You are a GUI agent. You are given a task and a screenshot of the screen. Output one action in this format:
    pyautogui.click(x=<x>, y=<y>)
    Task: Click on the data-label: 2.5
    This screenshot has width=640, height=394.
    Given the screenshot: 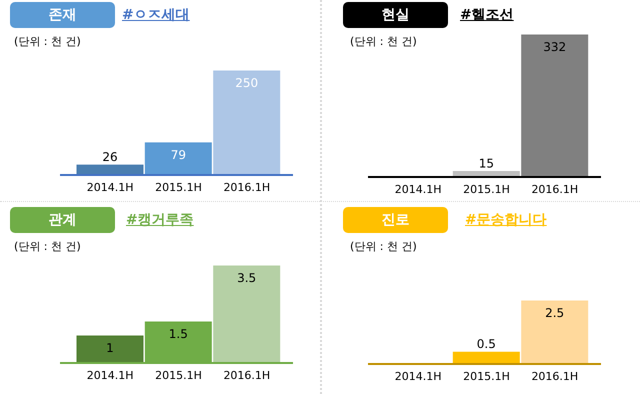 What is the action you would take?
    pyautogui.click(x=554, y=313)
    